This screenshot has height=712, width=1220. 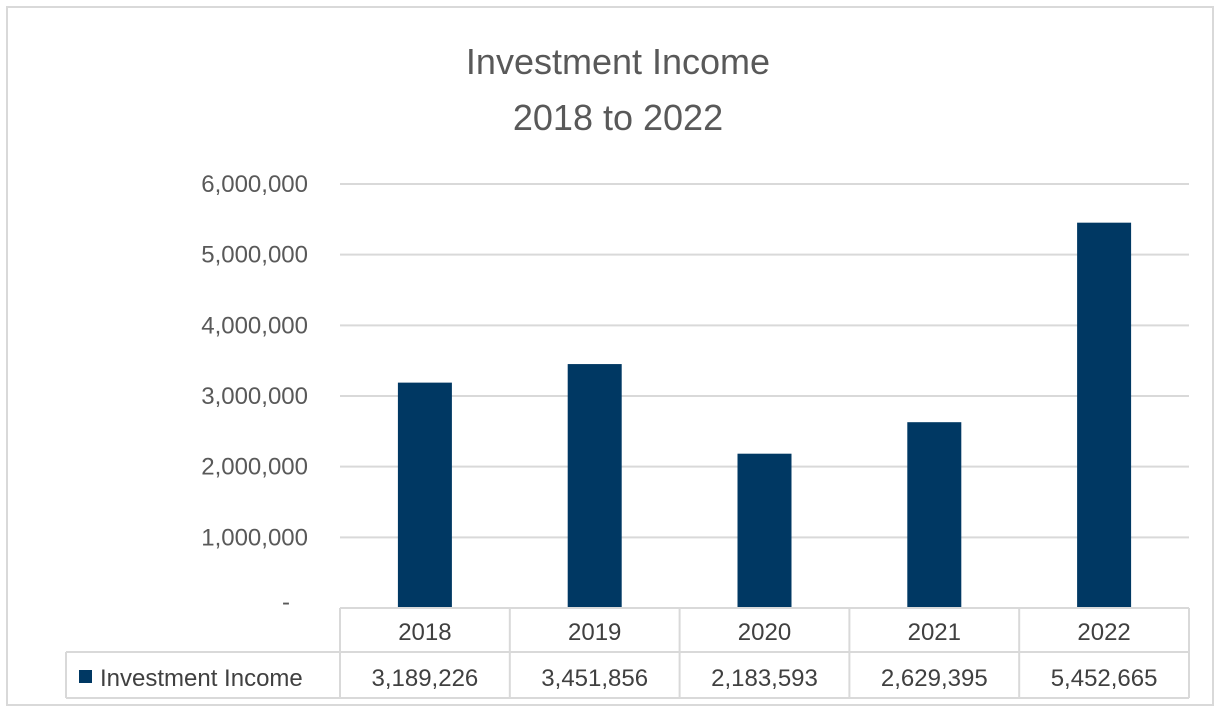 What do you see at coordinates (594, 486) in the screenshot?
I see `bar-2019` at bounding box center [594, 486].